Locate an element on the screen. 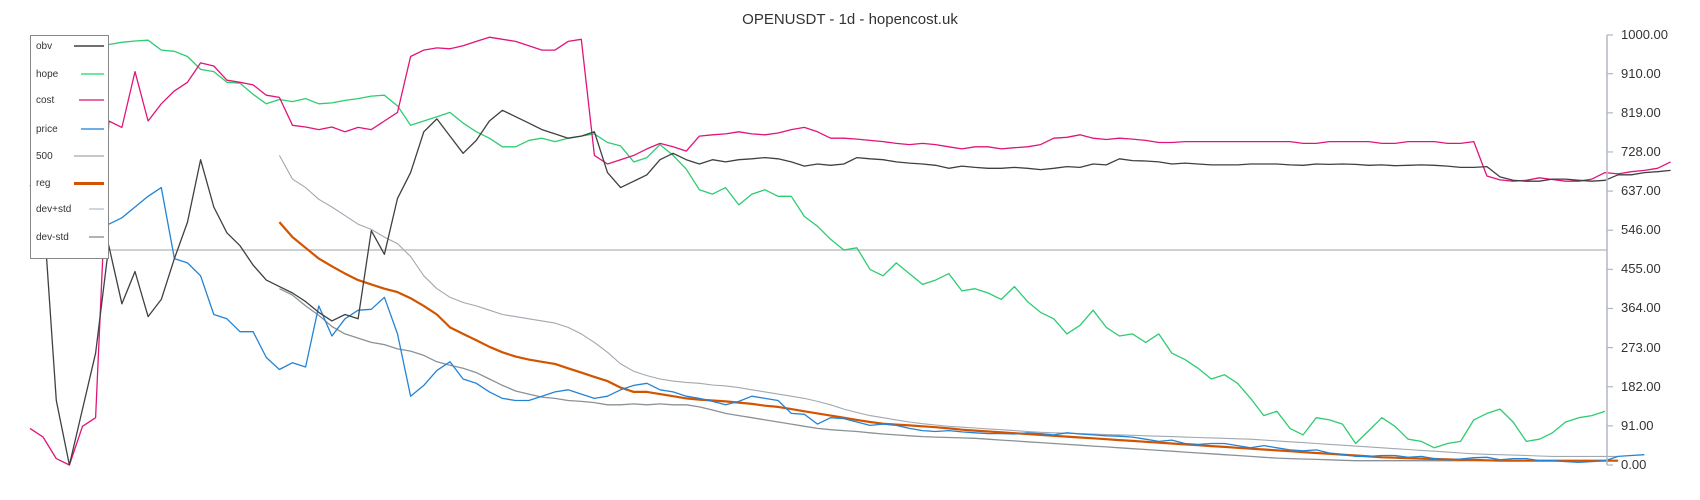 This screenshot has width=1700, height=500. legend-item-500: 500 is located at coordinates (71, 156).